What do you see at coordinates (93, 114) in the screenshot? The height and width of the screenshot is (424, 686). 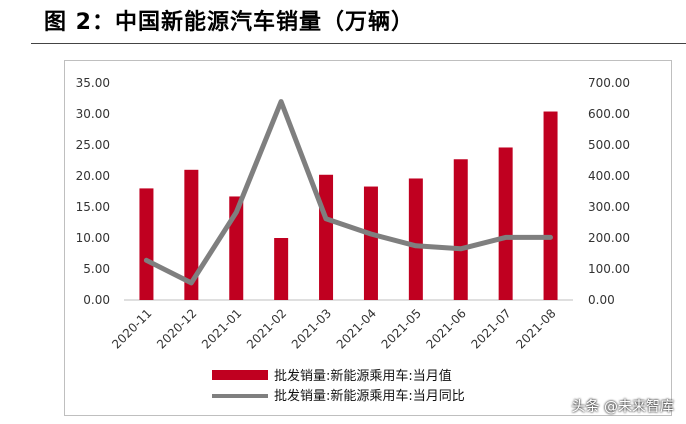 I see `y-left-tick-label: 30.00` at bounding box center [93, 114].